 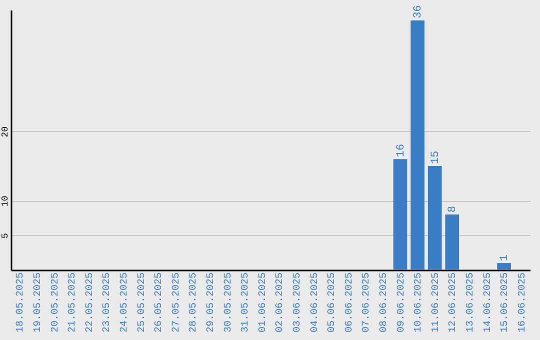 I want to click on y-tick-label: 10, so click(x=5, y=201).